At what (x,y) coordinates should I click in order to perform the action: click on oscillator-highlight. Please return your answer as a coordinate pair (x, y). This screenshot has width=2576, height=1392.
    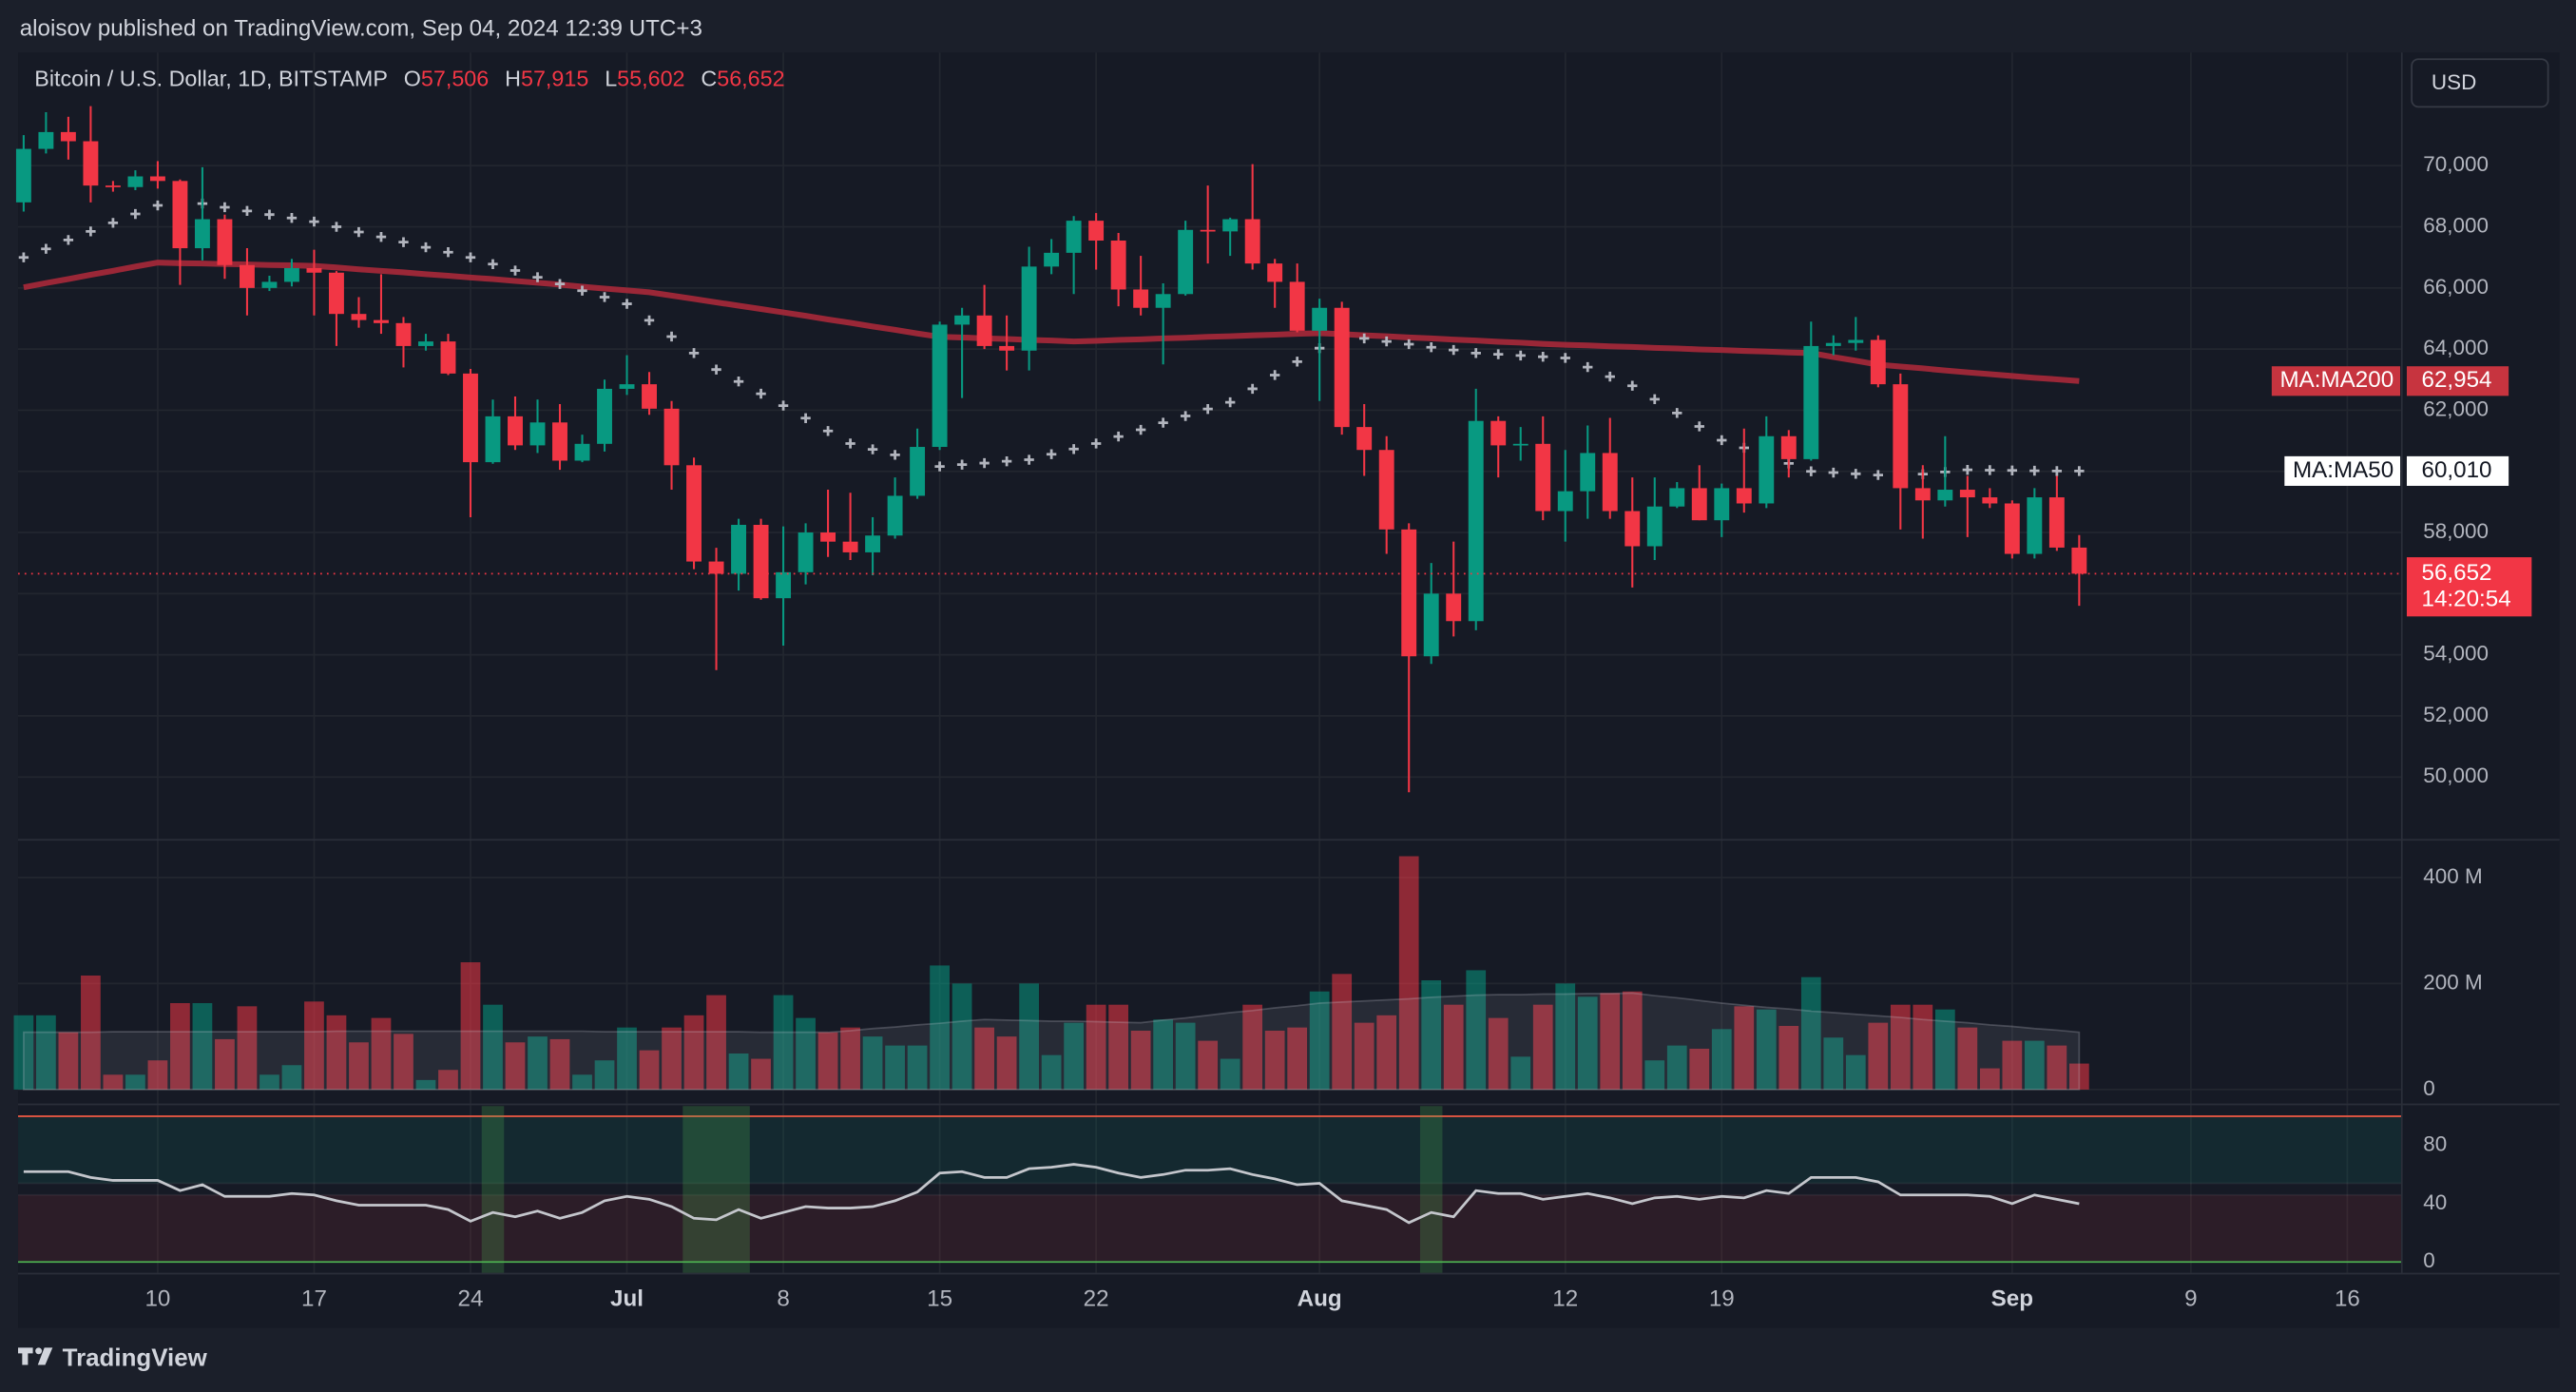
    Looking at the image, I should click on (1431, 1190).